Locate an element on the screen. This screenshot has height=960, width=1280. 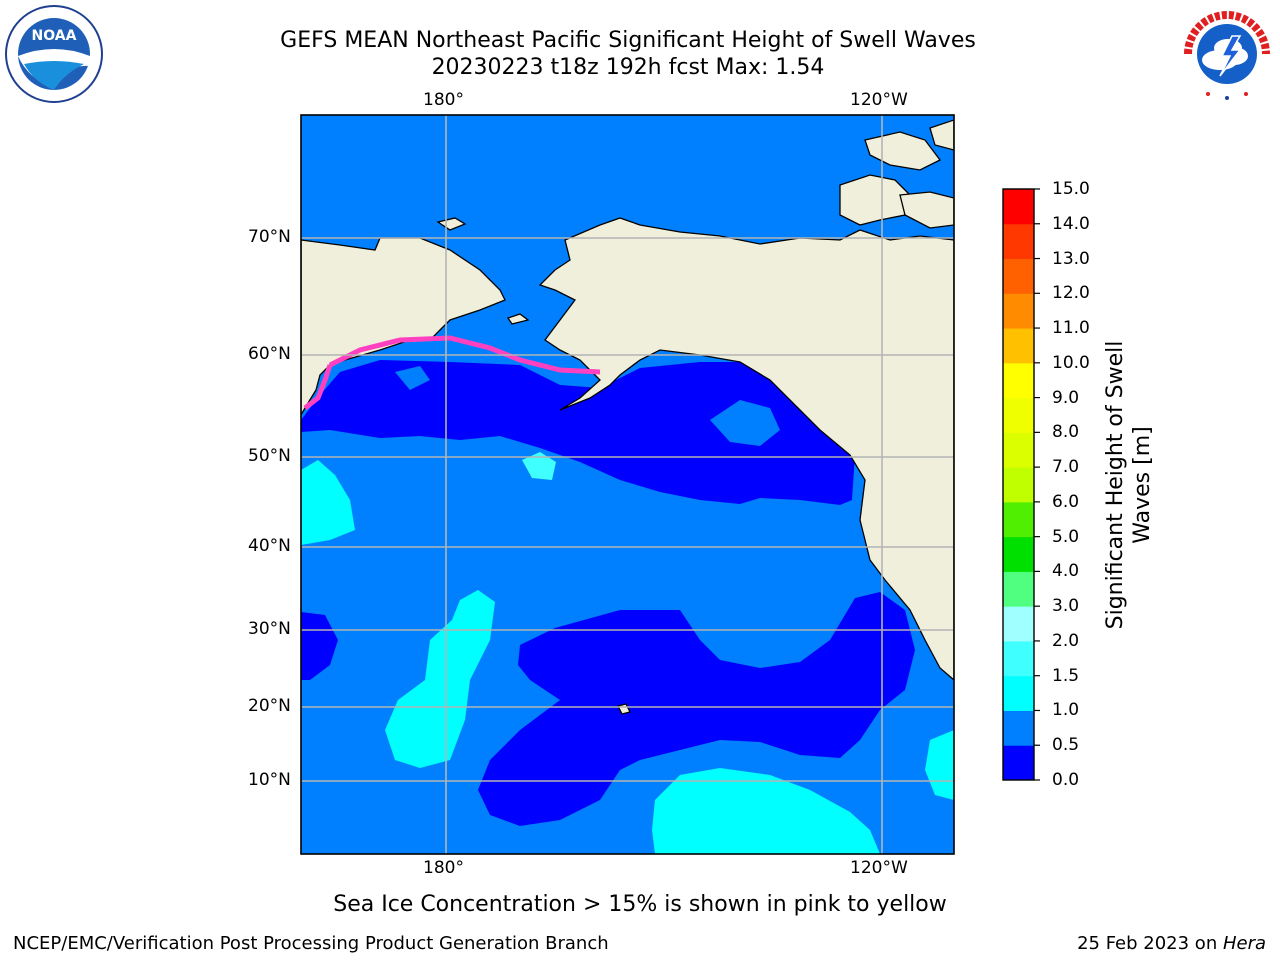
colorbar-tick-label: 10.0 is located at coordinates (1071, 362).